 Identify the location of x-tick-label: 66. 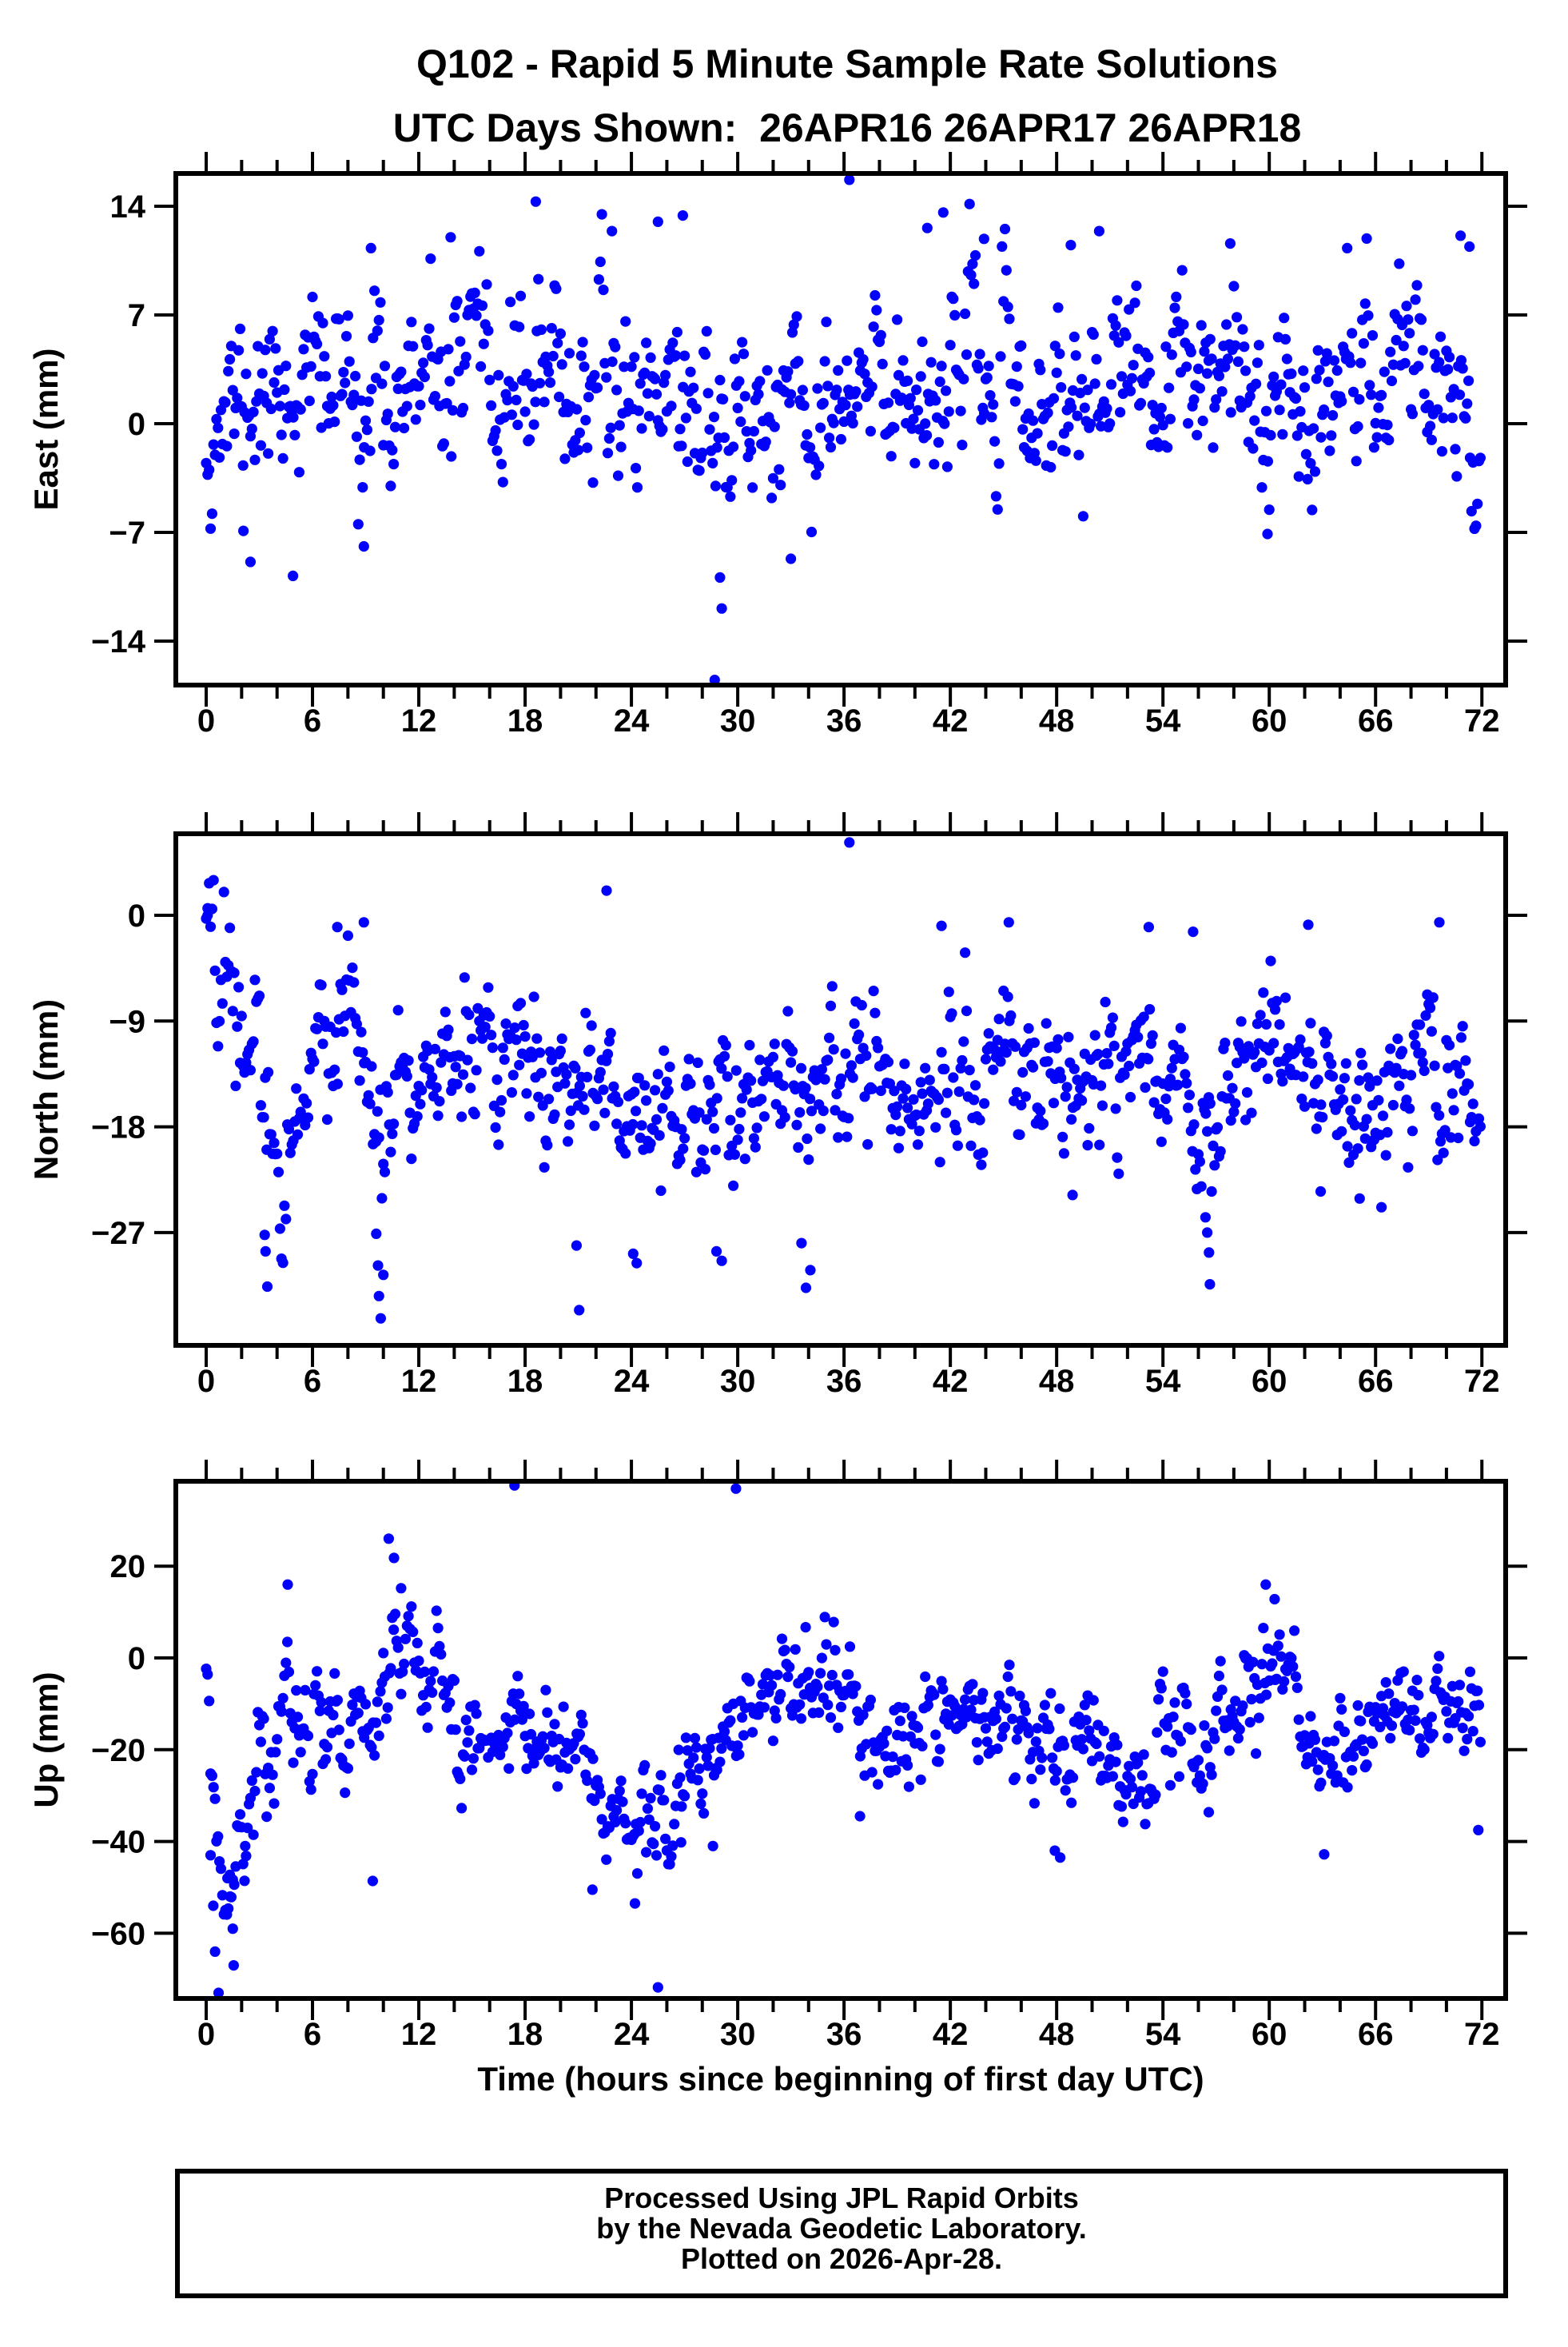
(1376, 1382).